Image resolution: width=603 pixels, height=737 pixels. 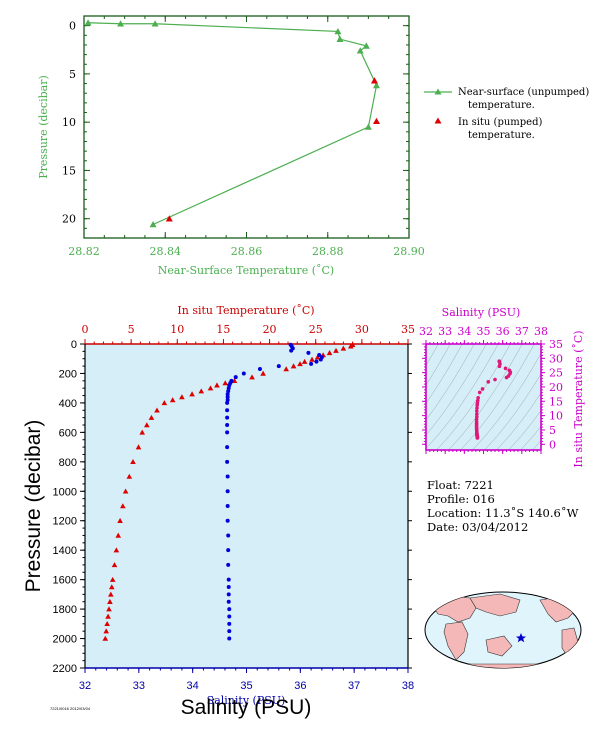 I want to click on pressure-tick-label: 800, so click(x=68, y=463).